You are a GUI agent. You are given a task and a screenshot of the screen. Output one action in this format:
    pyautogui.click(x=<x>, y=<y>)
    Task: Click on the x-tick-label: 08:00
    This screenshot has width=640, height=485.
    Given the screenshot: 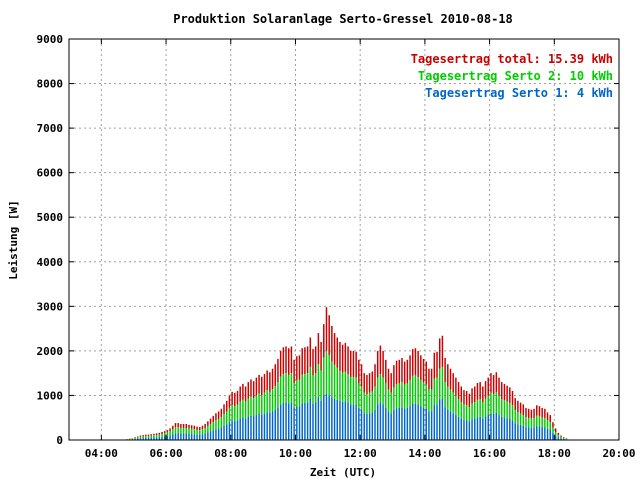 What is the action you would take?
    pyautogui.click(x=230, y=453)
    